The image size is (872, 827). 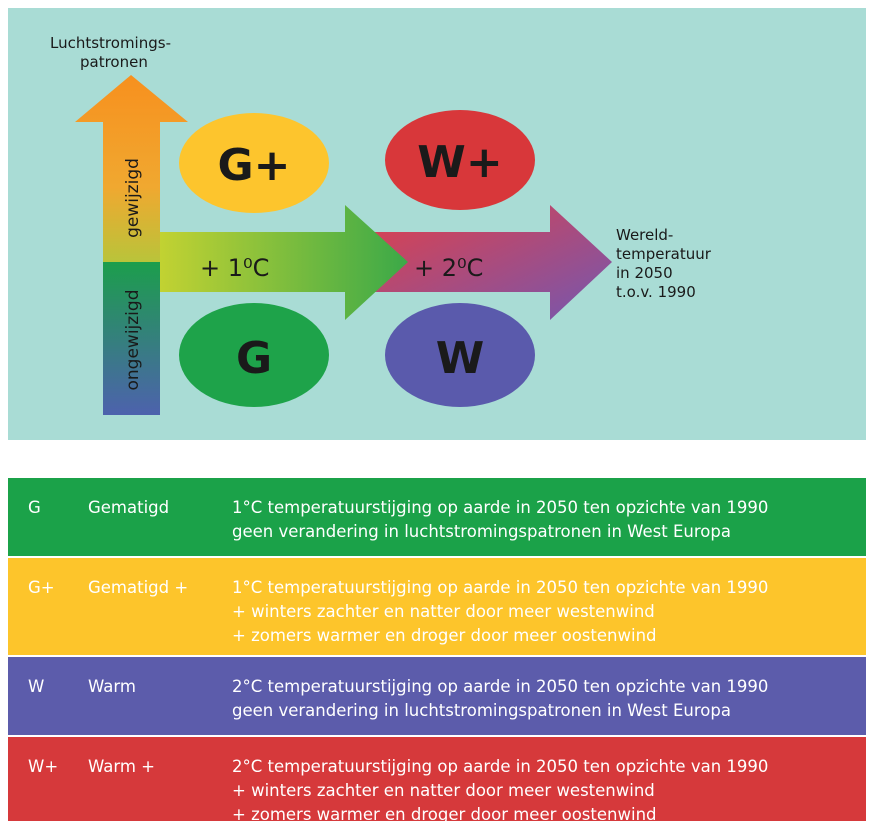 I want to click on arrow-up, so click(x=131, y=168).